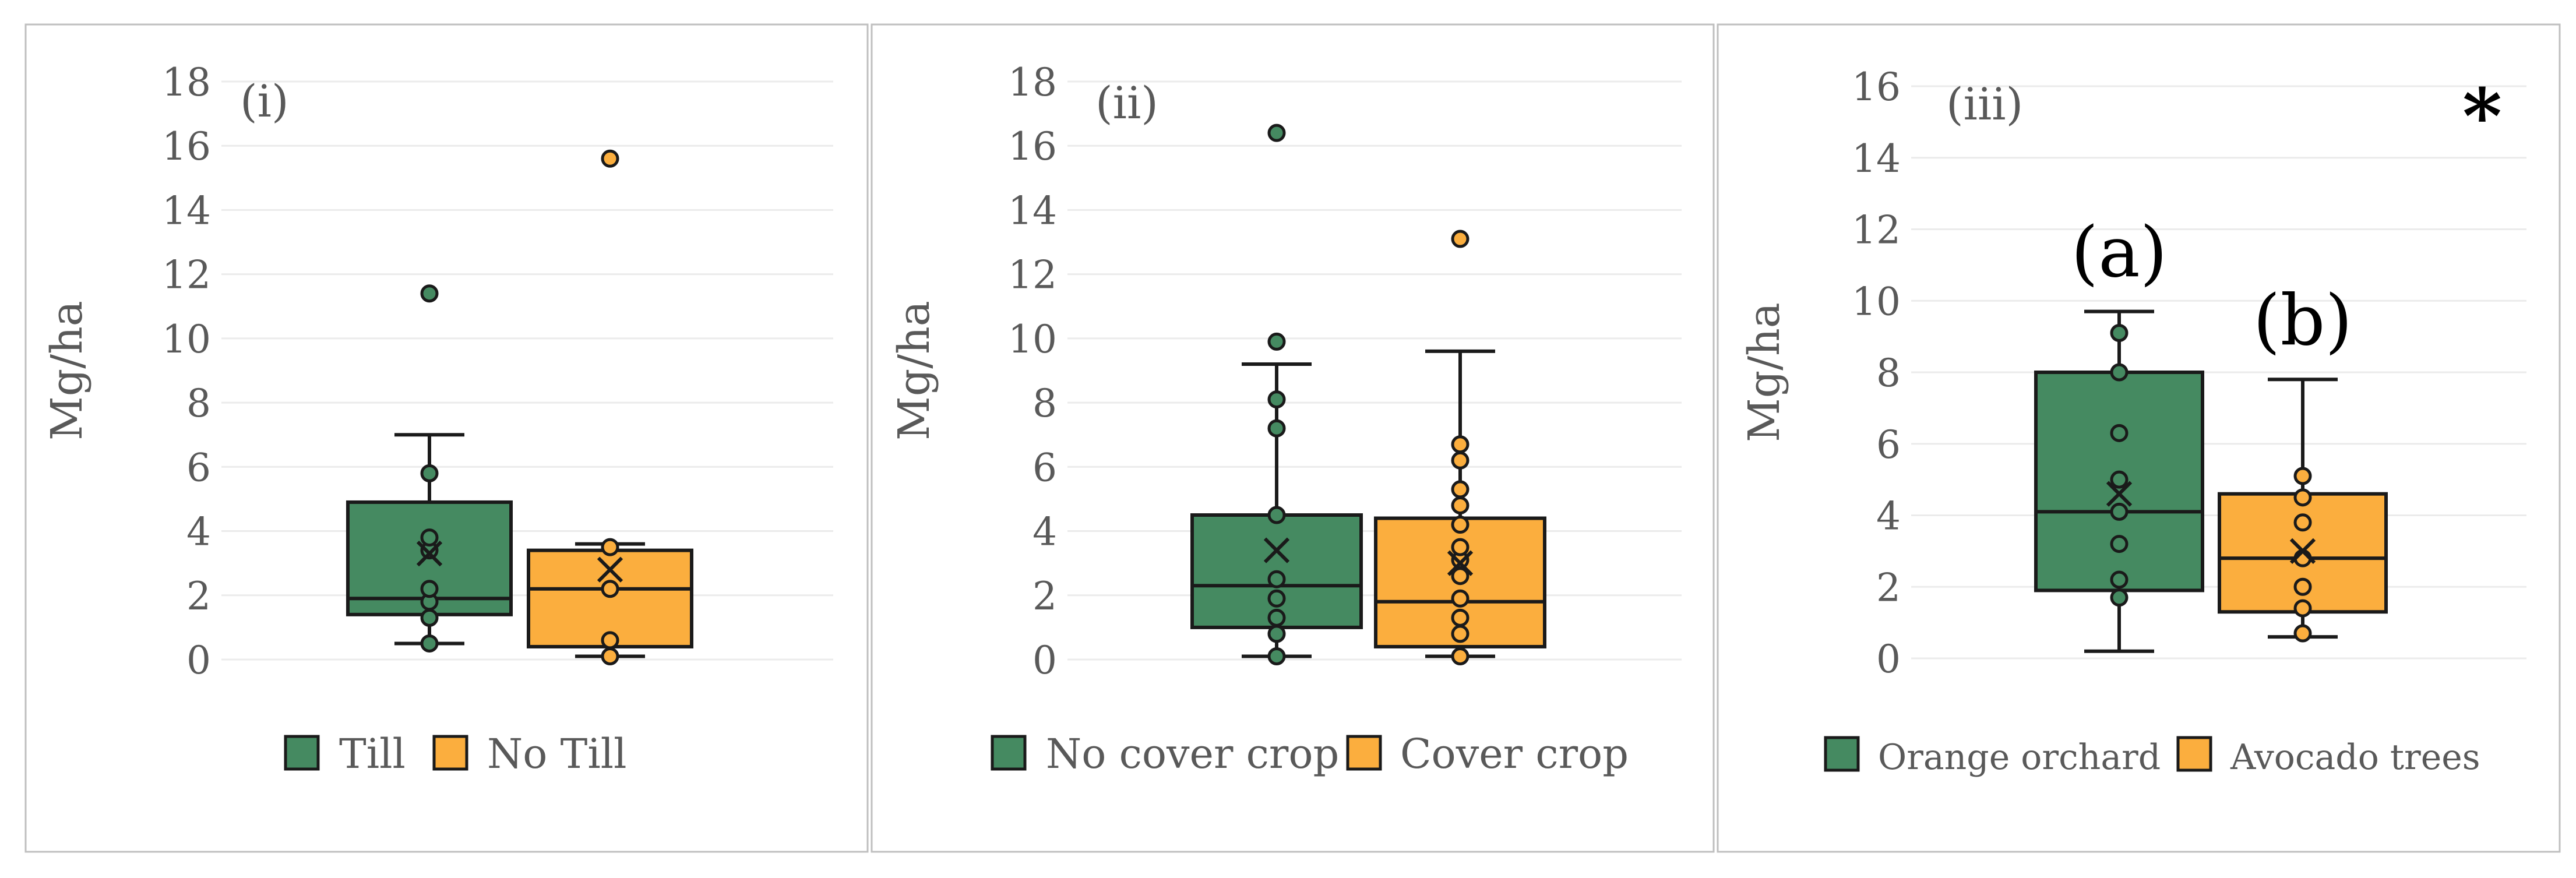 The height and width of the screenshot is (878, 2576). What do you see at coordinates (1984, 104) in the screenshot?
I see `panel-label: (iii)` at bounding box center [1984, 104].